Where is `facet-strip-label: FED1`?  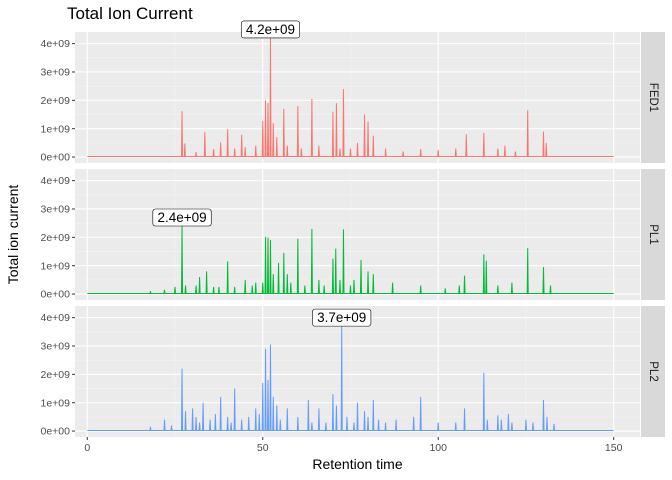 facet-strip-label: FED1 is located at coordinates (653, 97).